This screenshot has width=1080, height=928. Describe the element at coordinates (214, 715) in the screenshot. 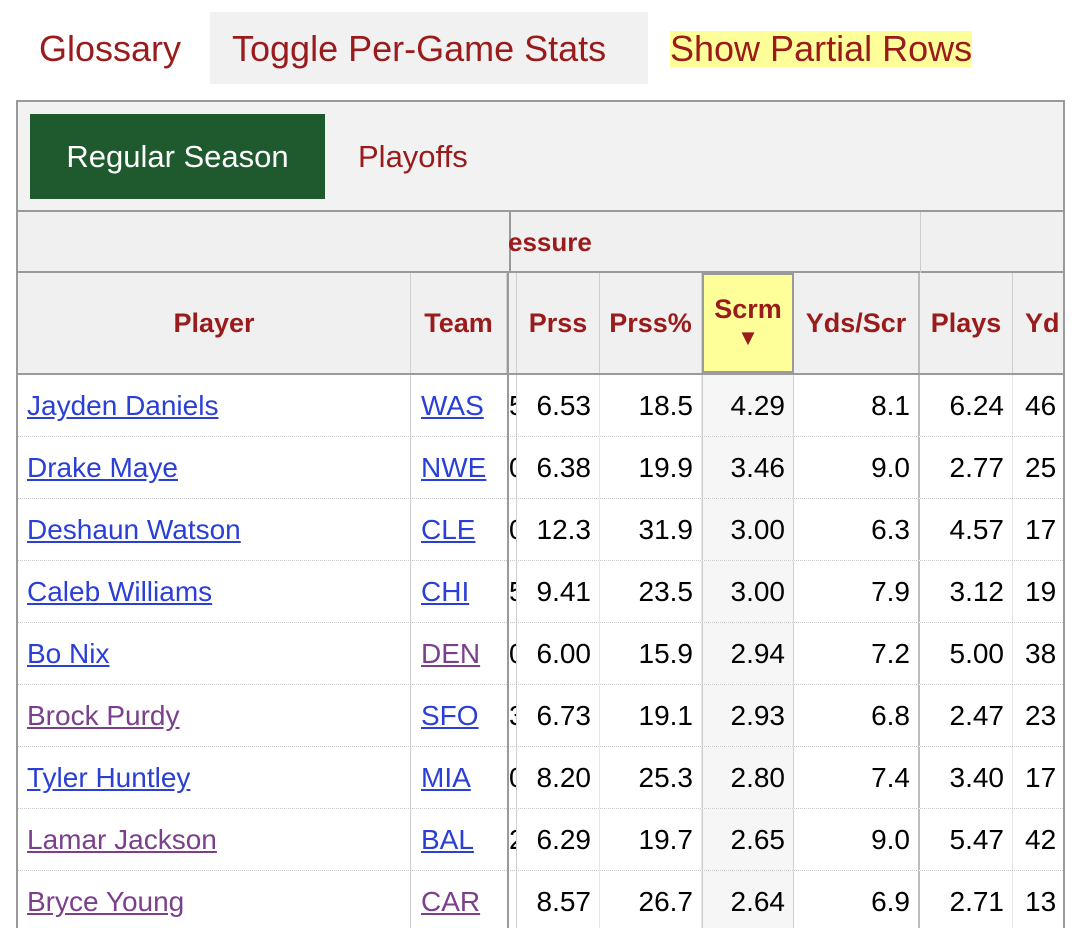

I see `player-cell: Brock Purdy` at that location.